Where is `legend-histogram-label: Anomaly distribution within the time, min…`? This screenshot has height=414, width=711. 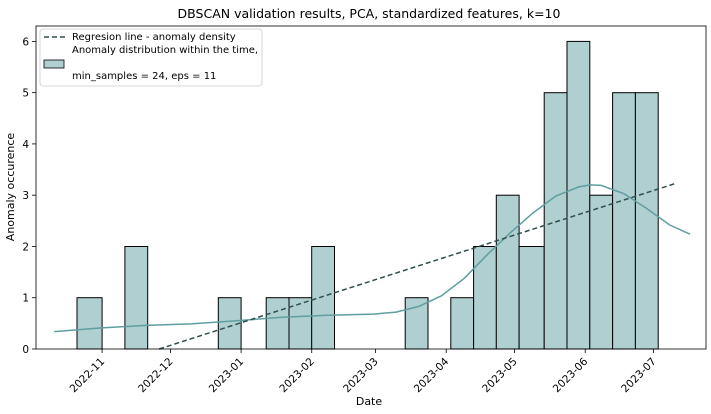 legend-histogram-label: Anomaly distribution within the time, min… is located at coordinates (165, 63).